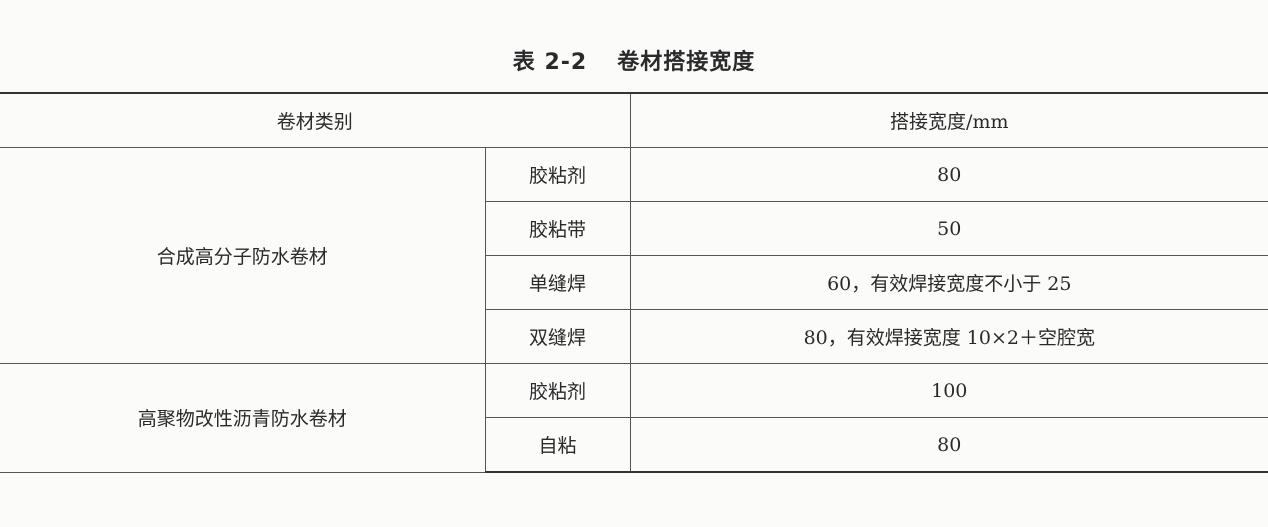 The width and height of the screenshot is (1268, 527). What do you see at coordinates (948, 390) in the screenshot?
I see `width-cell: 100` at bounding box center [948, 390].